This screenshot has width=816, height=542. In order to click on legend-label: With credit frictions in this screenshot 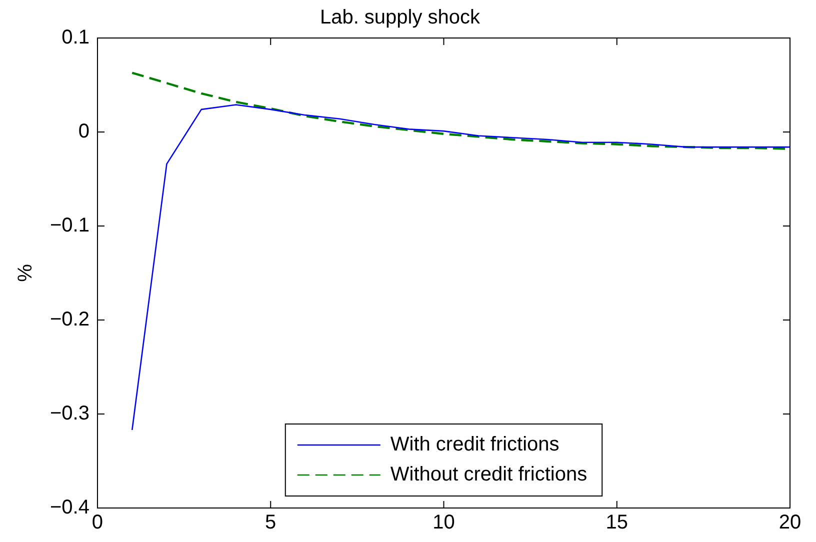, I will do `click(475, 445)`.